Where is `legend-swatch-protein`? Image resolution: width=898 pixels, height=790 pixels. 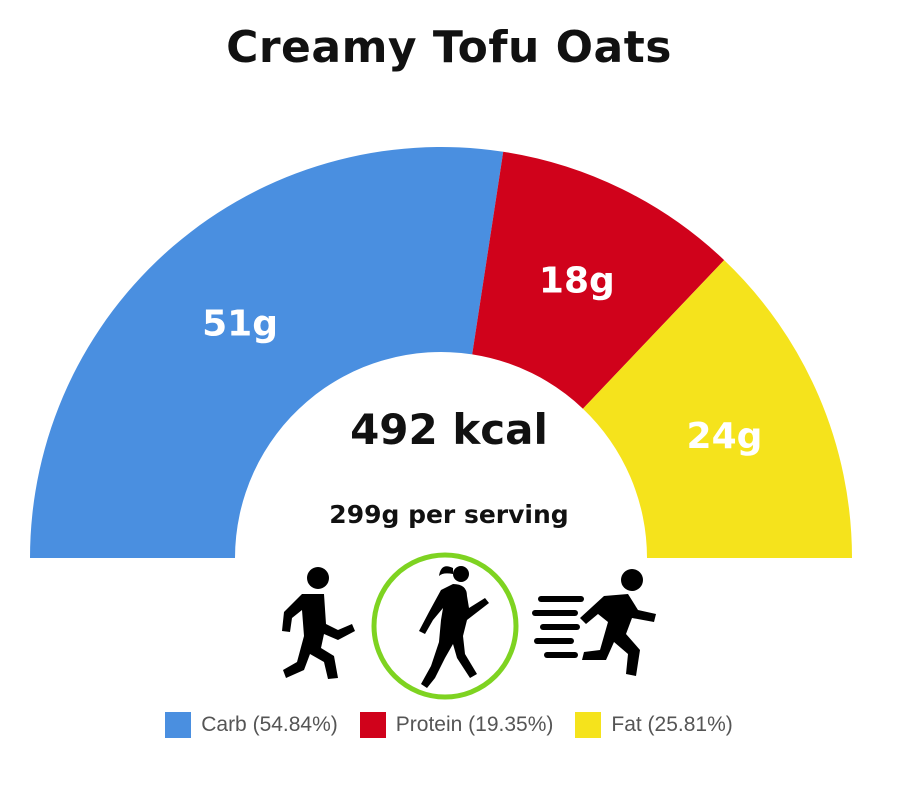 legend-swatch-protein is located at coordinates (372, 725).